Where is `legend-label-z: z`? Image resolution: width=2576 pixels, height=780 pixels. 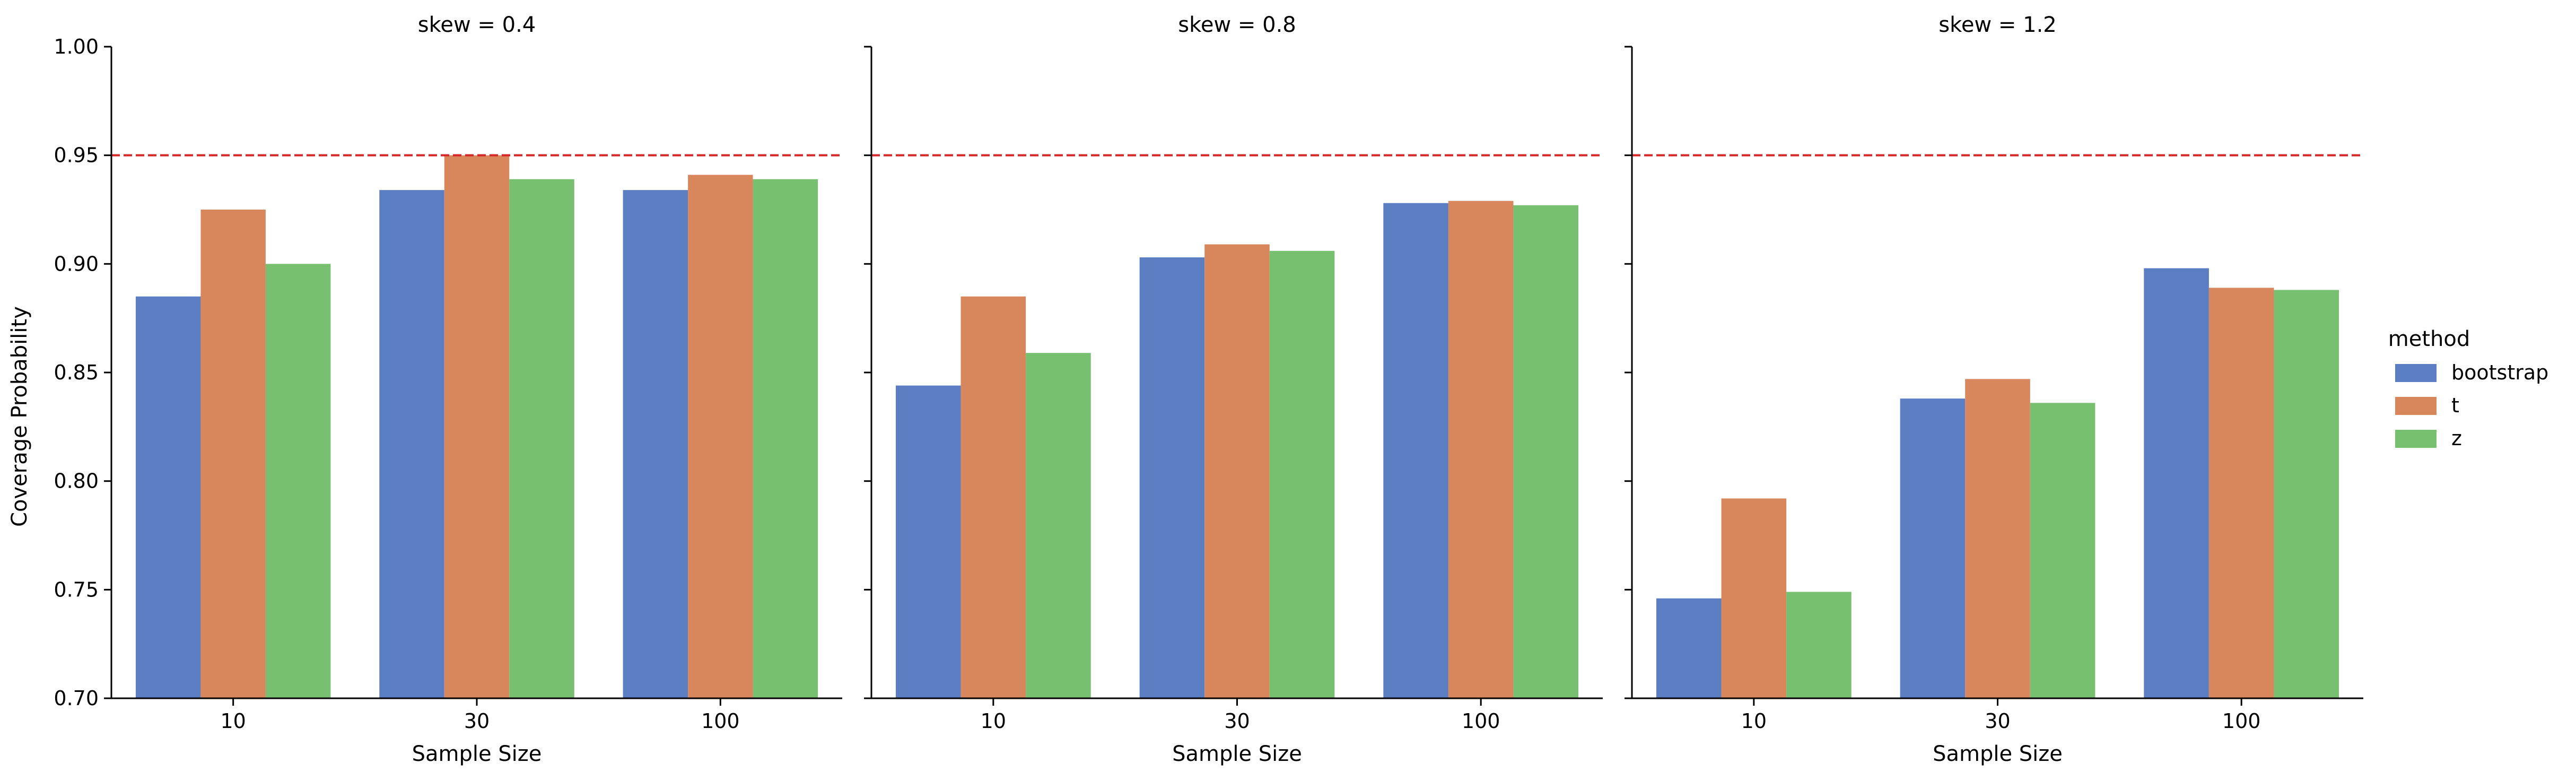 legend-label-z: z is located at coordinates (2456, 439).